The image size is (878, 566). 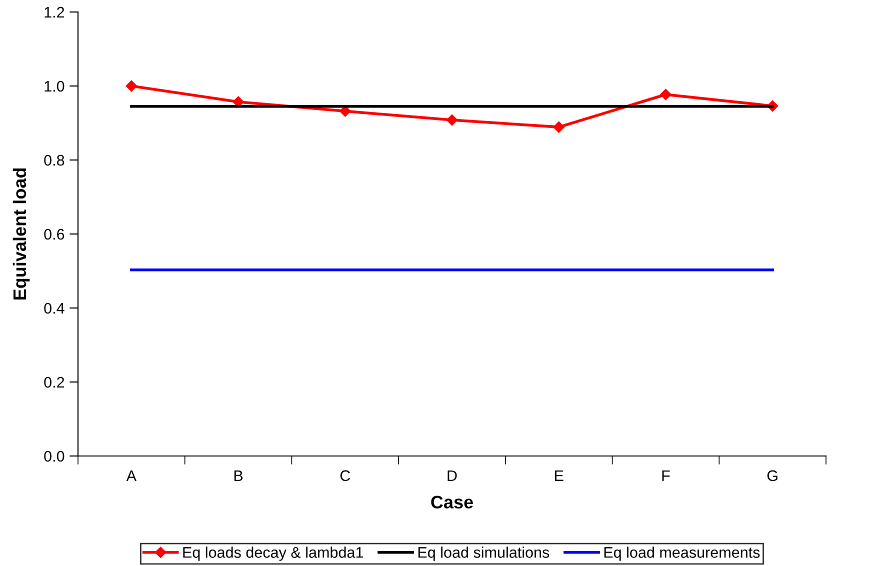 What do you see at coordinates (54, 308) in the screenshot?
I see `y-tick-label: 0.4` at bounding box center [54, 308].